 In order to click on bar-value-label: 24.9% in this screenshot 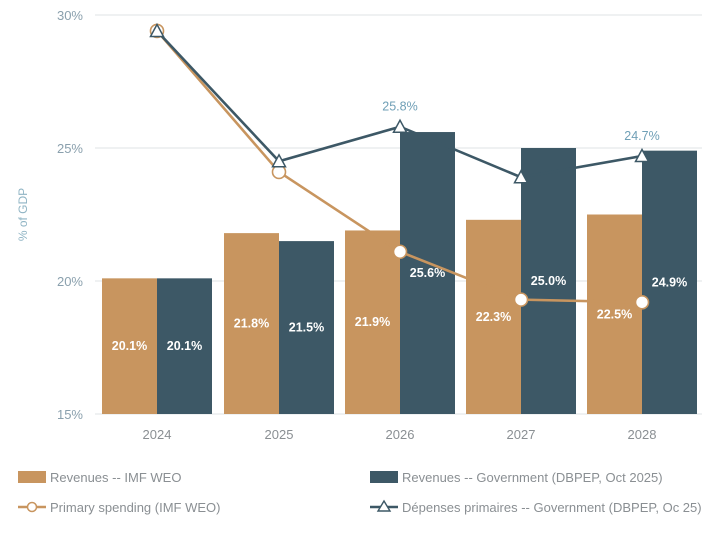, I will do `click(669, 282)`.